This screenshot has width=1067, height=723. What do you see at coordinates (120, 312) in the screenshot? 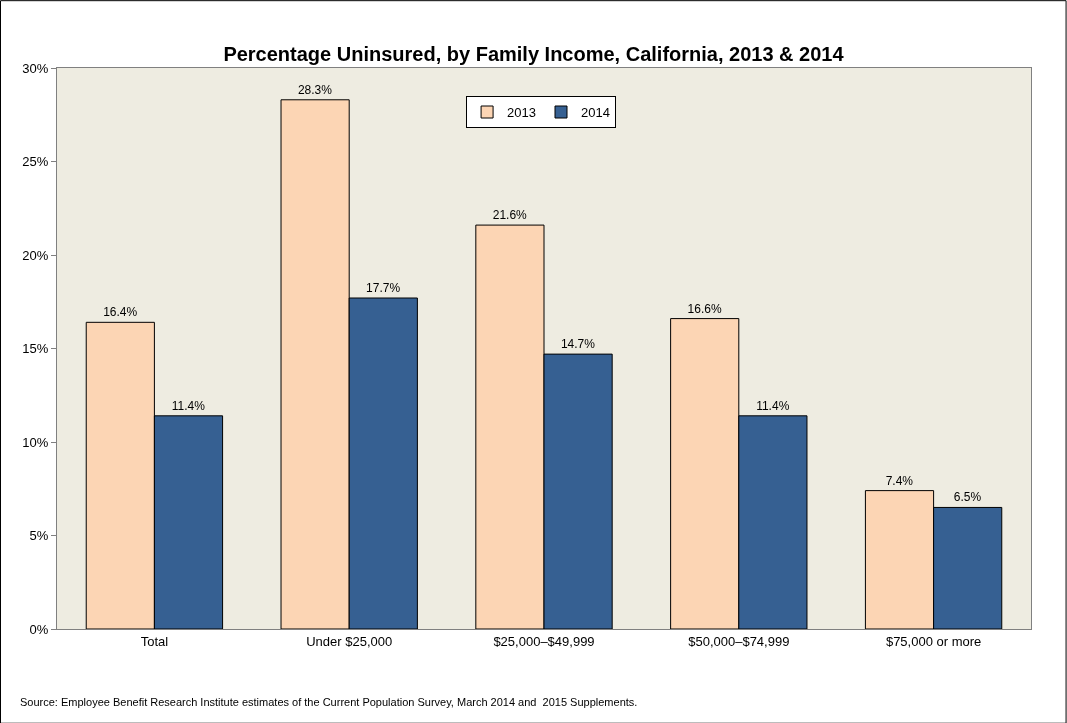
I see `data-label: 16.4%` at bounding box center [120, 312].